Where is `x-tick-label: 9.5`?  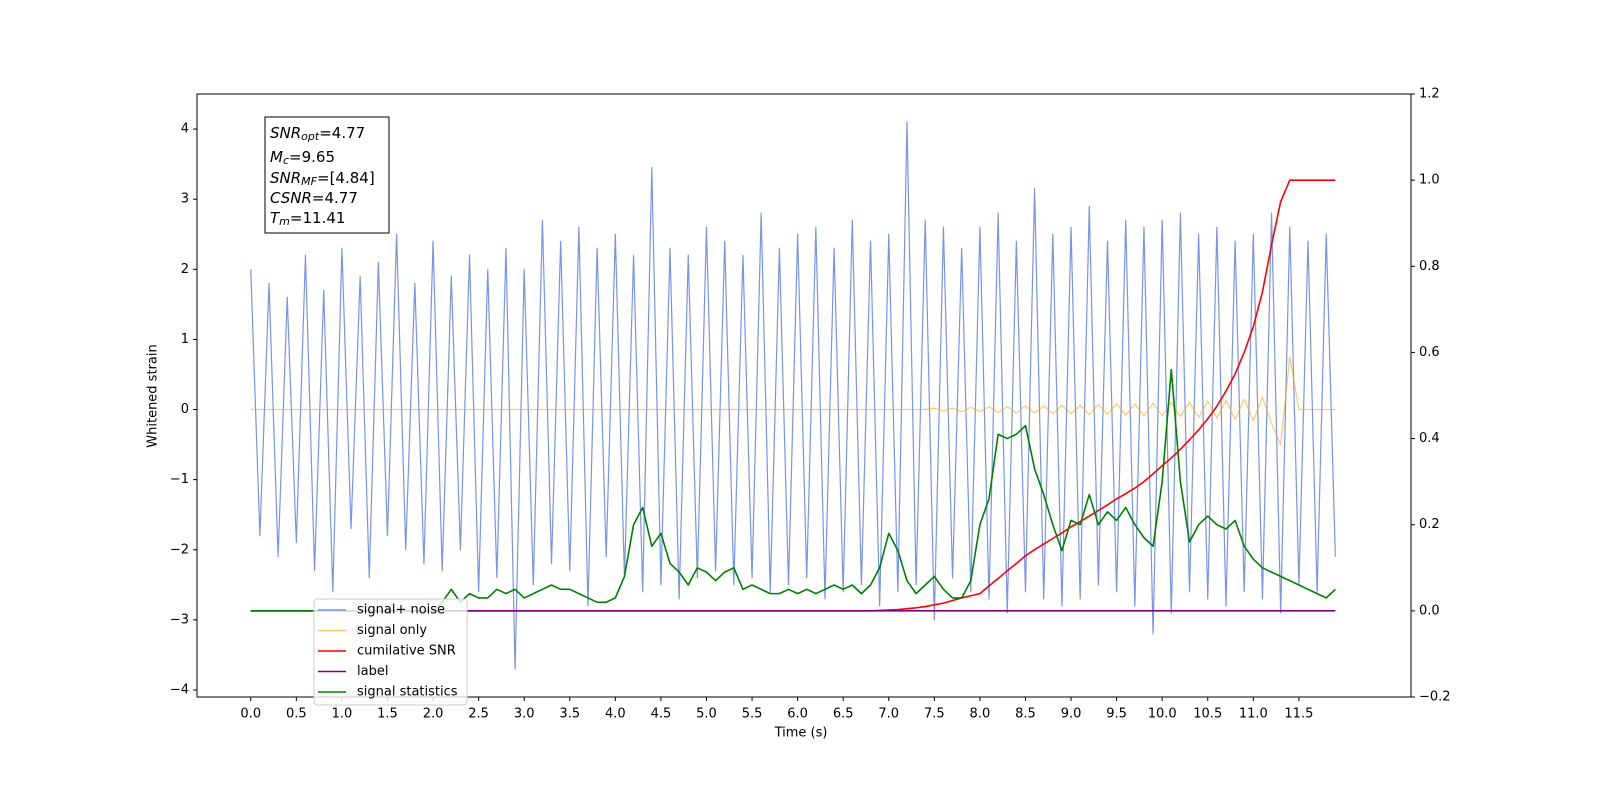
x-tick-label: 9.5 is located at coordinates (1116, 714).